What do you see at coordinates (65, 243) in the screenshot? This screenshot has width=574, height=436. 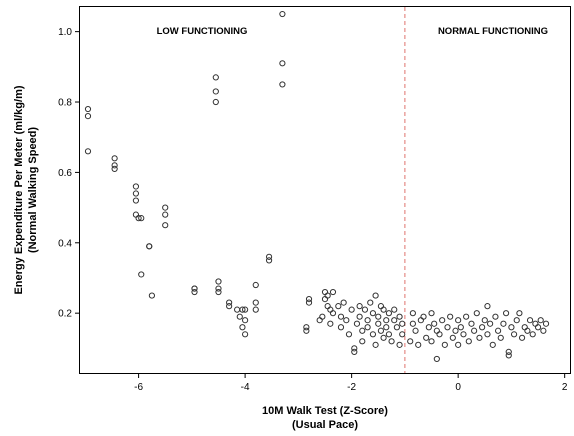 I see `y-tick-label: 0.4` at bounding box center [65, 243].